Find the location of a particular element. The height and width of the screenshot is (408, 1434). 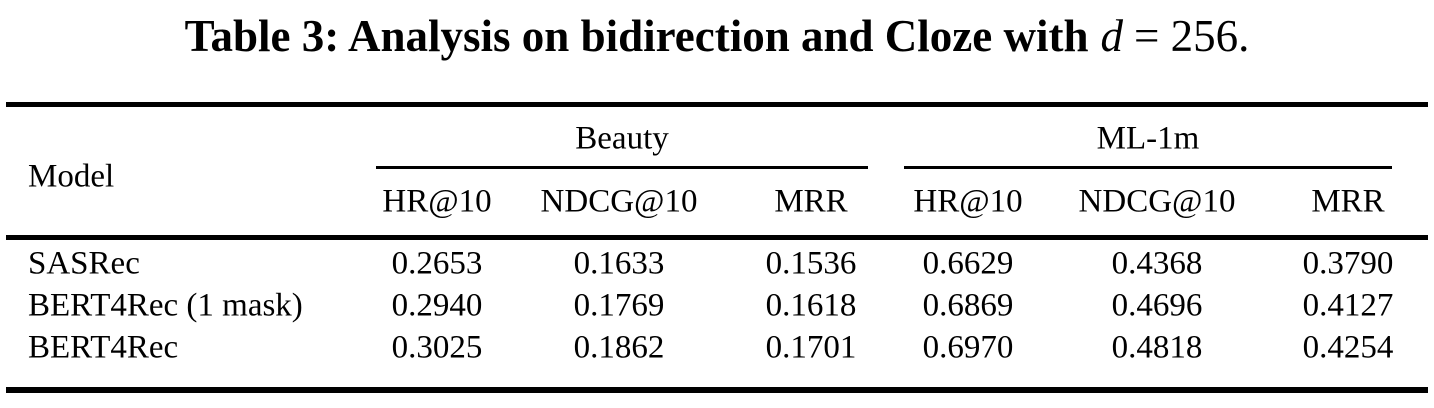

column-header-beauty-mrr: MRR is located at coordinates (811, 201).